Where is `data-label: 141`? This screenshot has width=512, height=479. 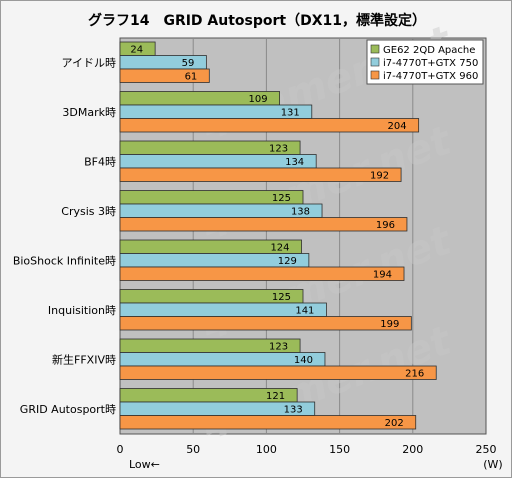 data-label: 141 is located at coordinates (304, 311).